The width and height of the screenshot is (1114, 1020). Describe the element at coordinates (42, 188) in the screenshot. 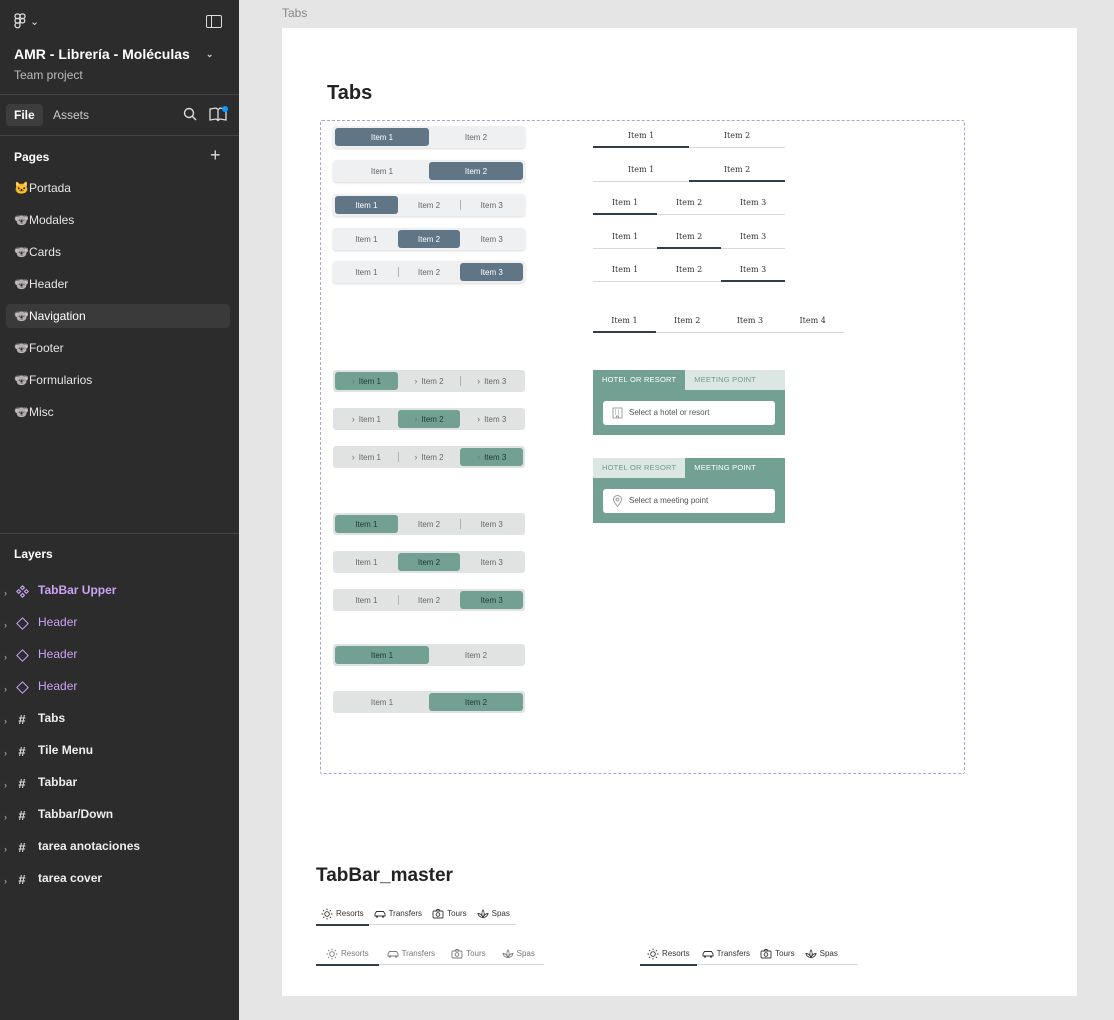

I see `page-item-portada: 🐱Portada` at that location.